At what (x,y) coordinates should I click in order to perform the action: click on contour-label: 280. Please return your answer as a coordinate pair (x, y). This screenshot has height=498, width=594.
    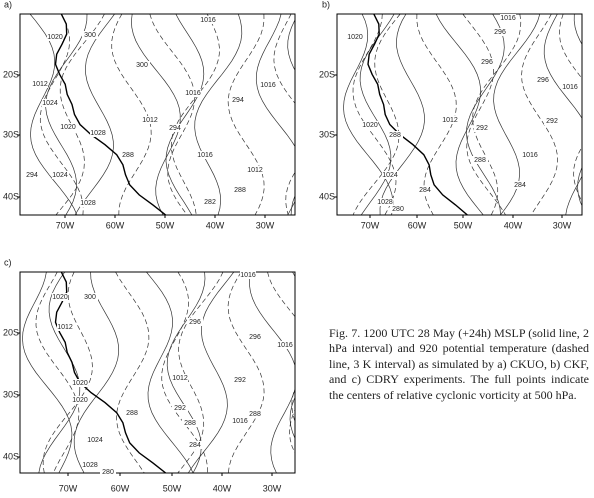
    Looking at the image, I should click on (398, 209).